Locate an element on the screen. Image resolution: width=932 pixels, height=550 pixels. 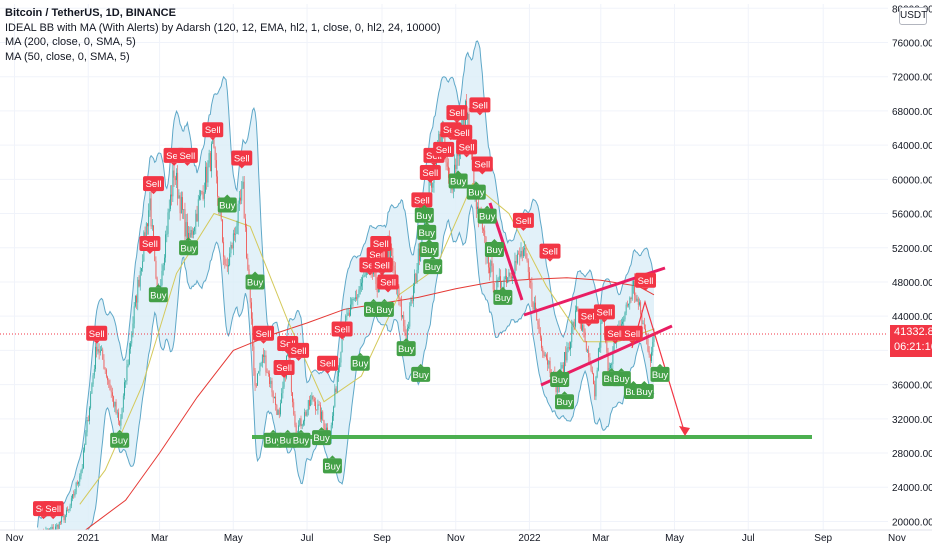
currency-button: USDT is located at coordinates (913, 16).